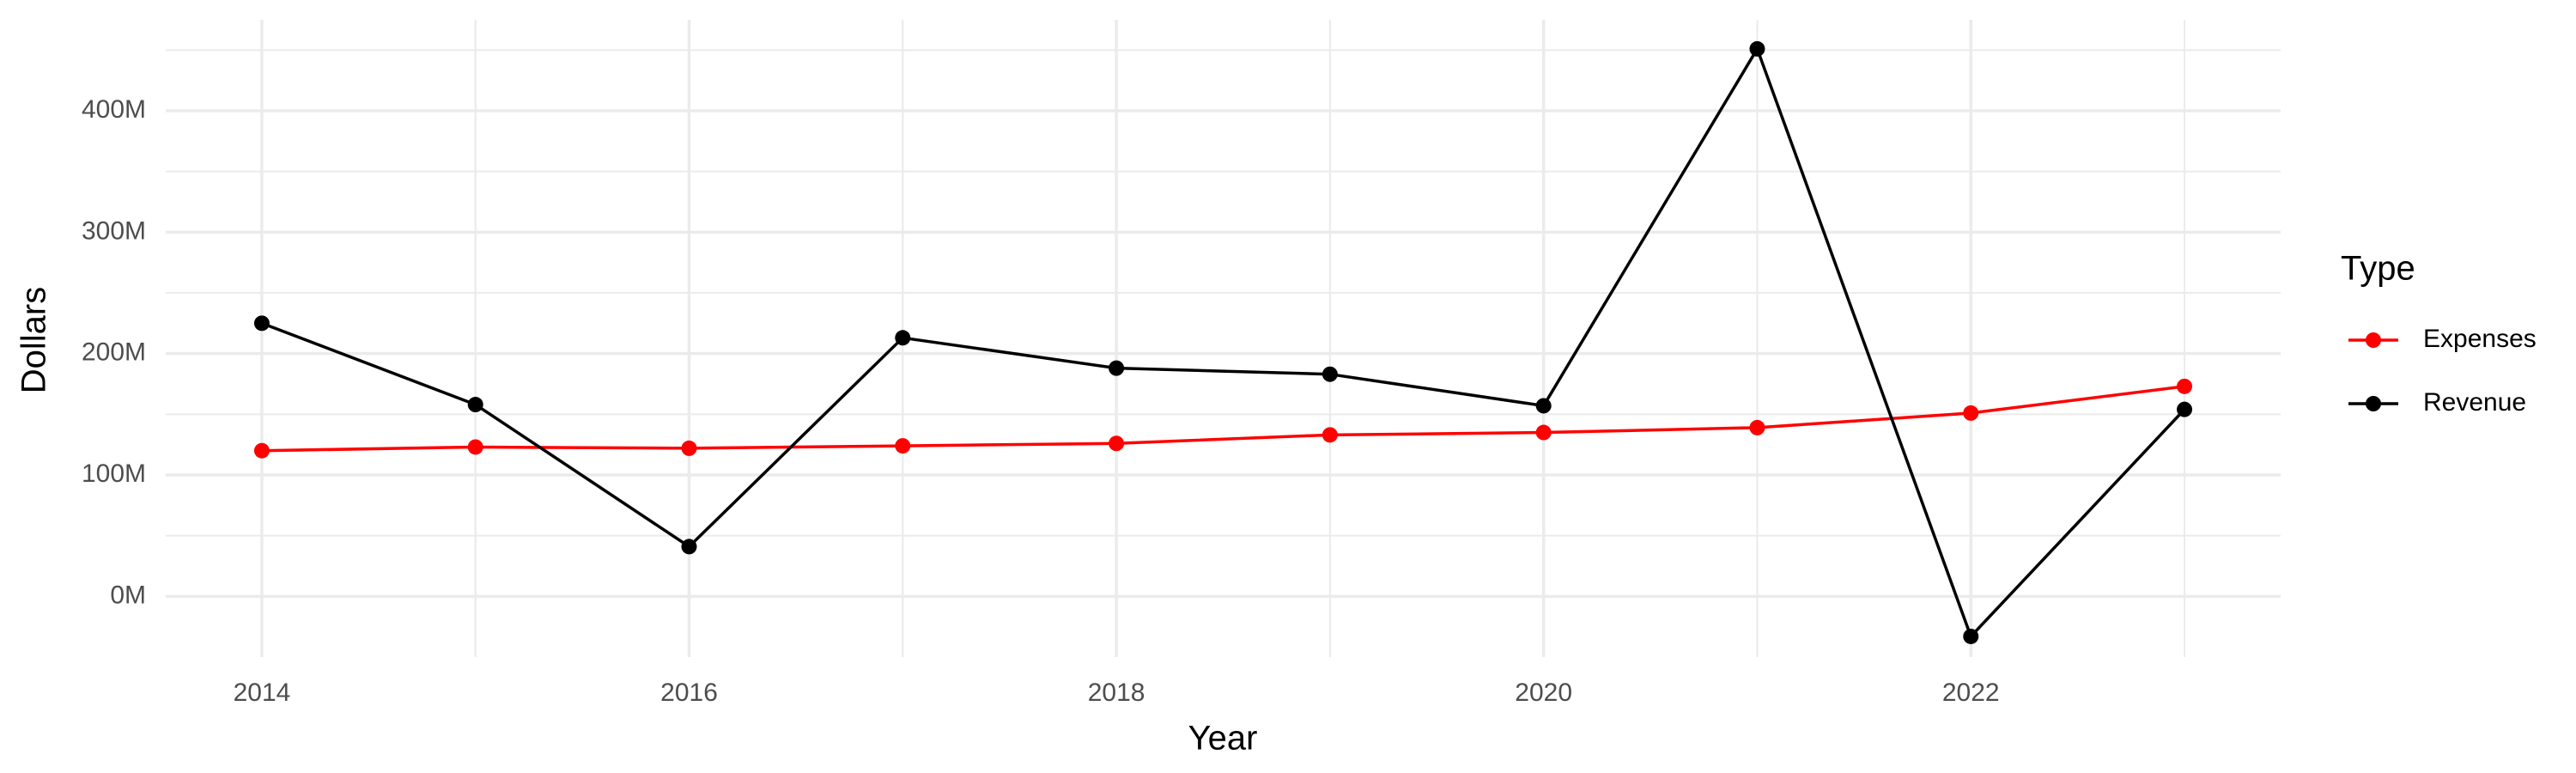 The image size is (2576, 773). I want to click on y-tick-label: 300M, so click(114, 230).